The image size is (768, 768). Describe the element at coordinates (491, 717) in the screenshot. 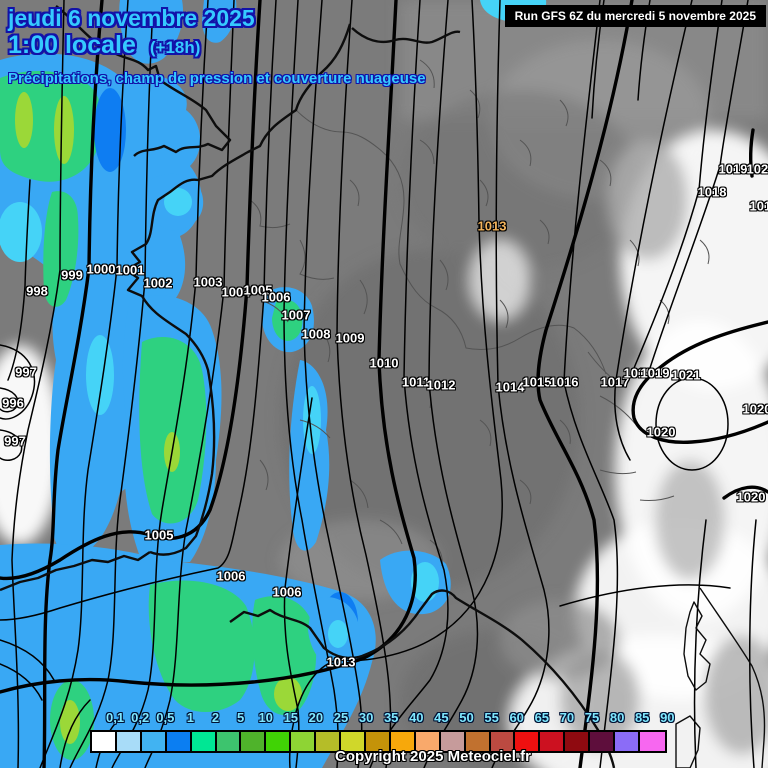

I see `legend-tick-label: 55` at that location.